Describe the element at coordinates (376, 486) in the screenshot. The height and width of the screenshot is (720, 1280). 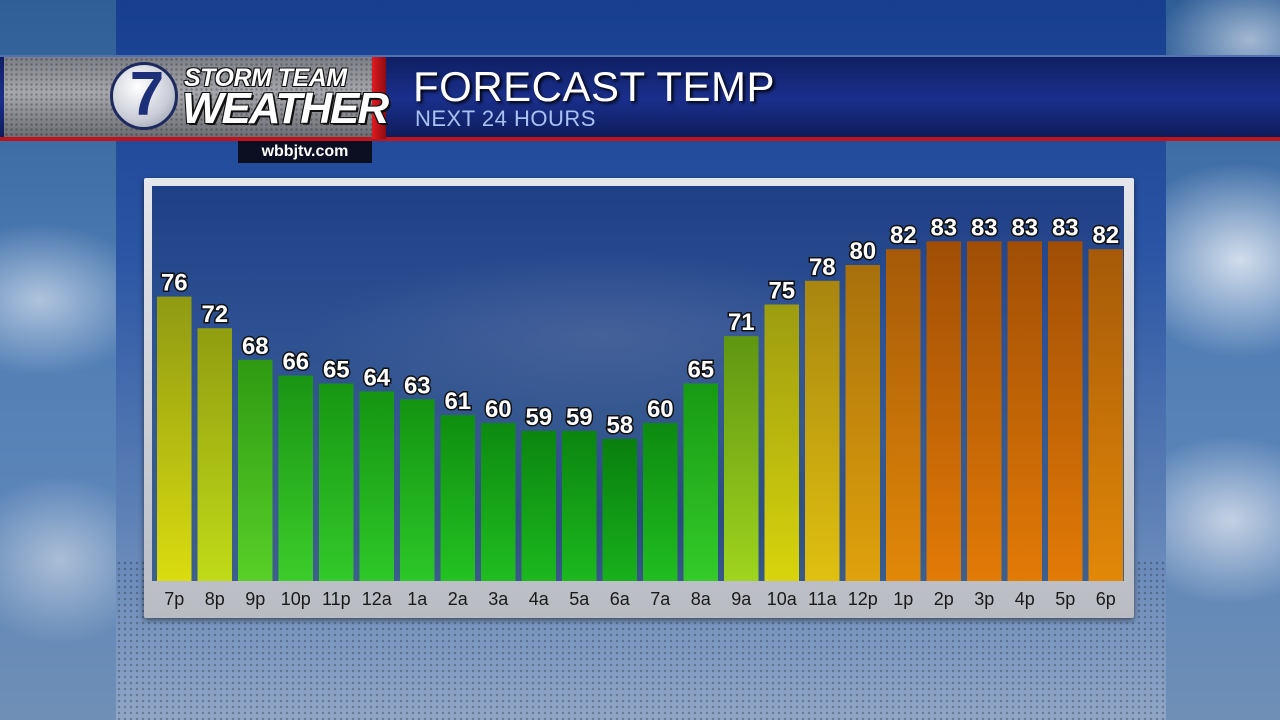
I see `bar-12a` at that location.